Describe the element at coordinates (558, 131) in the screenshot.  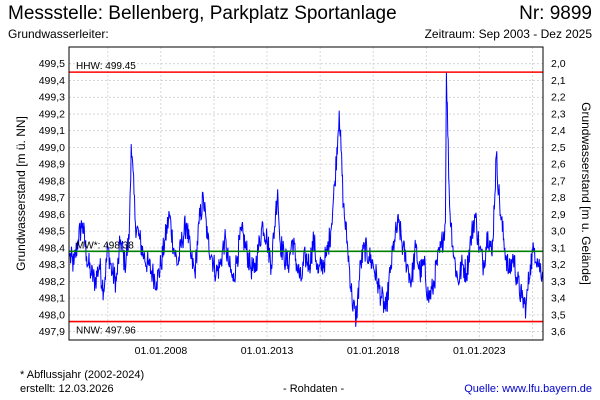
I see `y2-tick-label: 2,4` at that location.